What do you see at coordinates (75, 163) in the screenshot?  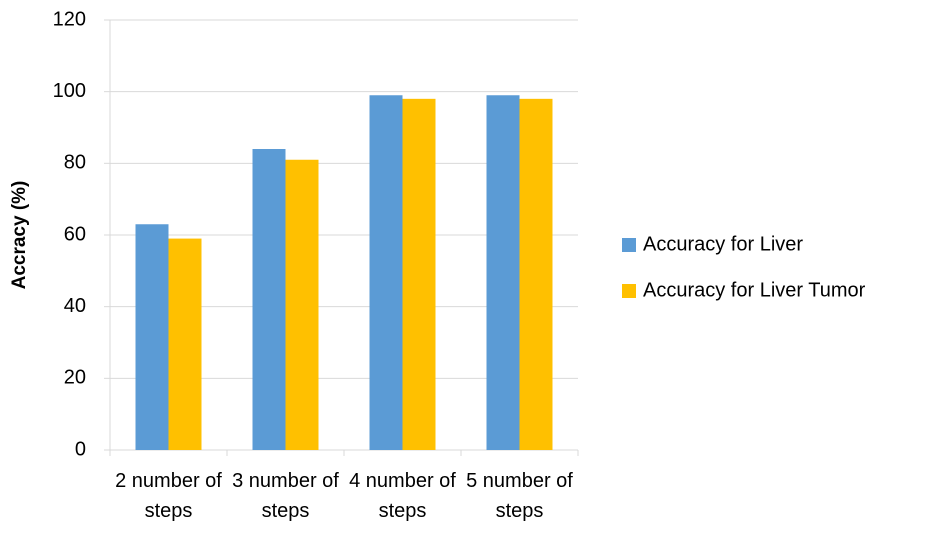 I see `y-tick-label: 80` at bounding box center [75, 163].